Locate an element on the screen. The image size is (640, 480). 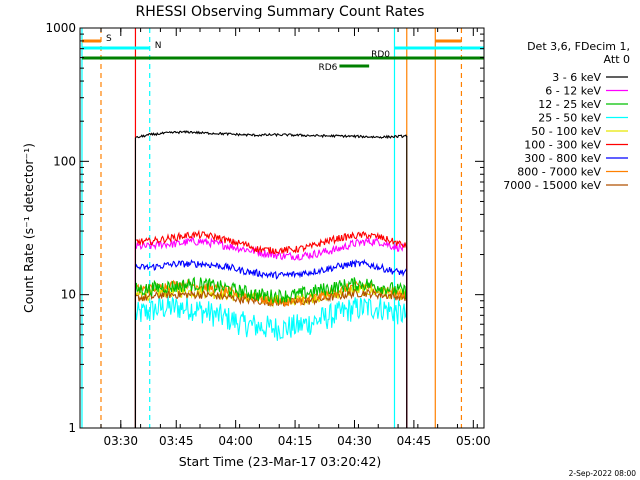
legend-label: 6 - 12 keV is located at coordinates (573, 91).